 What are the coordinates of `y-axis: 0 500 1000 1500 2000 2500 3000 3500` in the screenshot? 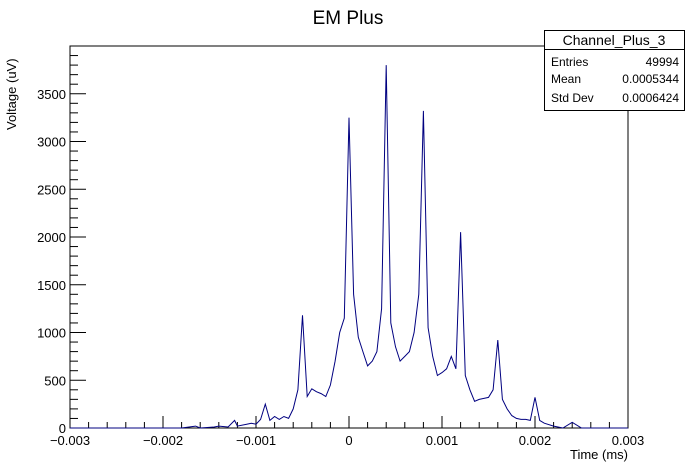 It's located at (61, 240).